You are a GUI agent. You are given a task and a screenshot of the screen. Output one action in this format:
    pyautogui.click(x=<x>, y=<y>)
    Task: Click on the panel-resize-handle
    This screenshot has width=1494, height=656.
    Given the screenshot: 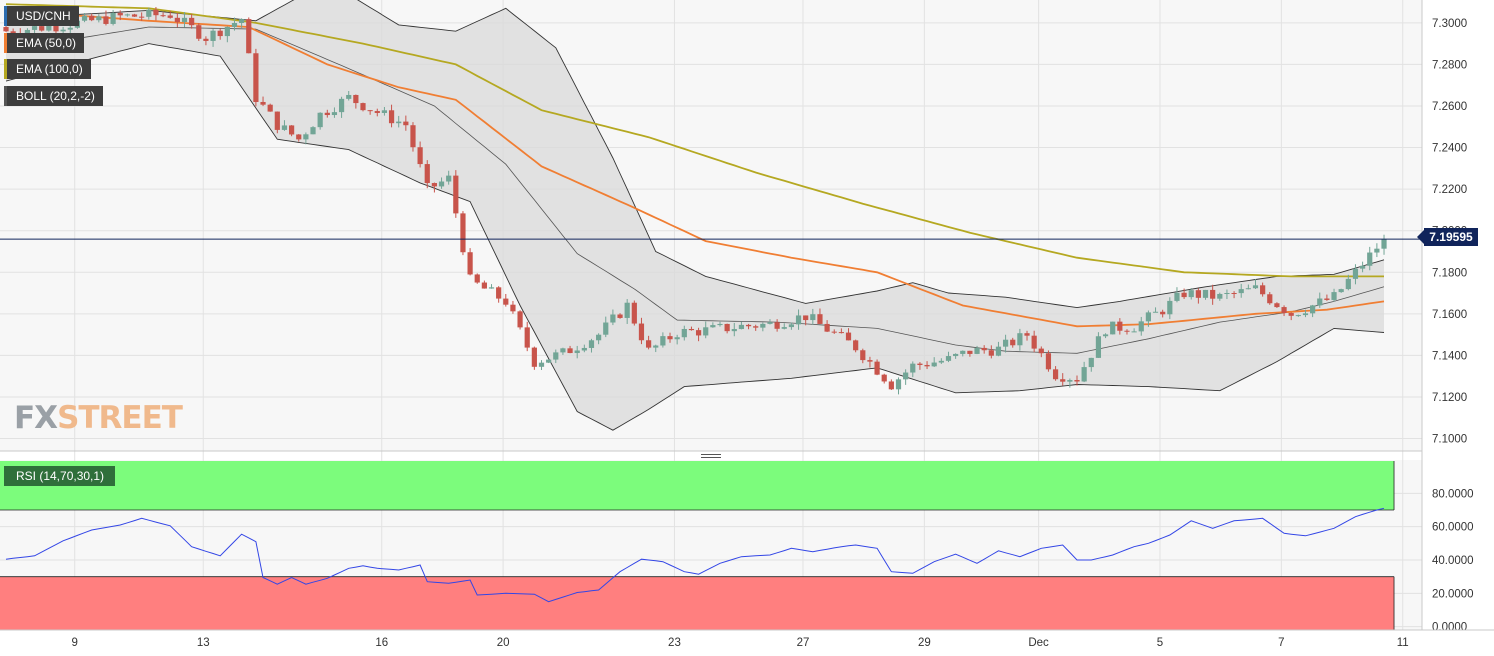 What is the action you would take?
    pyautogui.click(x=711, y=457)
    